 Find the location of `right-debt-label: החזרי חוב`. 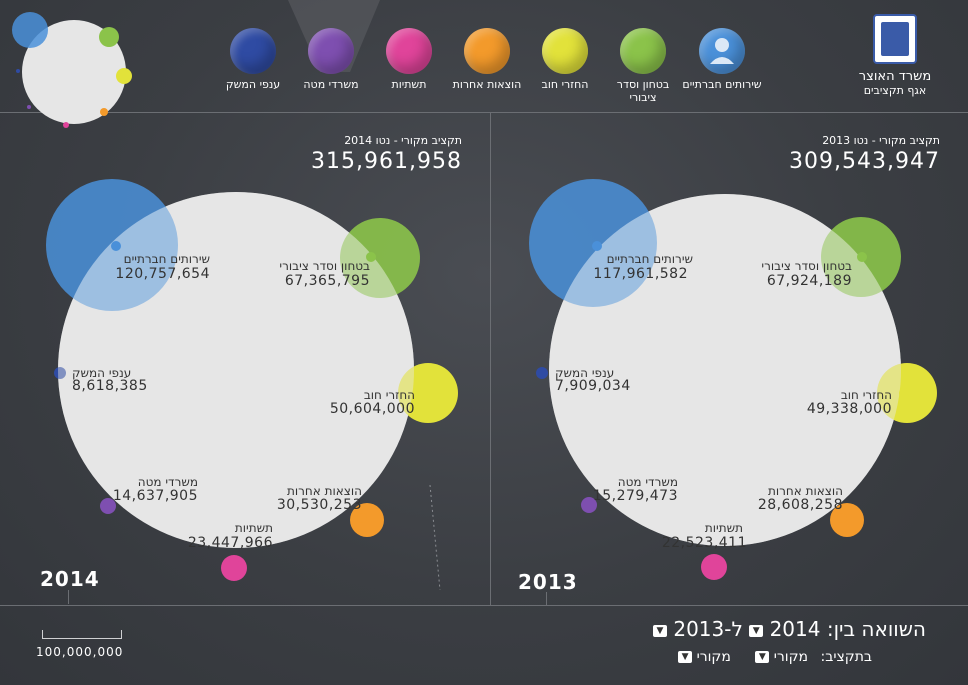

right-debt-label: החזרי חוב is located at coordinates (866, 395).